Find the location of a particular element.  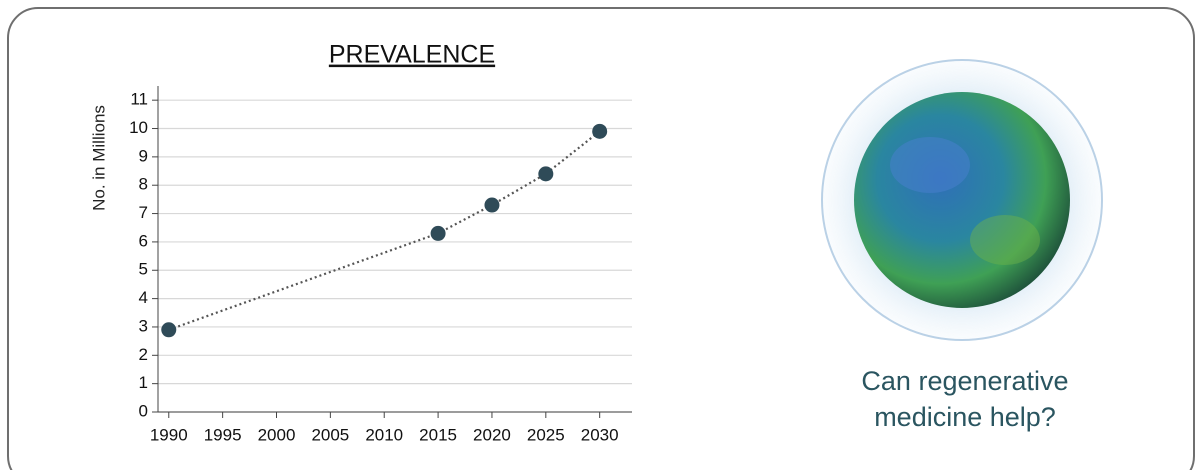

y-tick-label: 11 is located at coordinates (139, 99).